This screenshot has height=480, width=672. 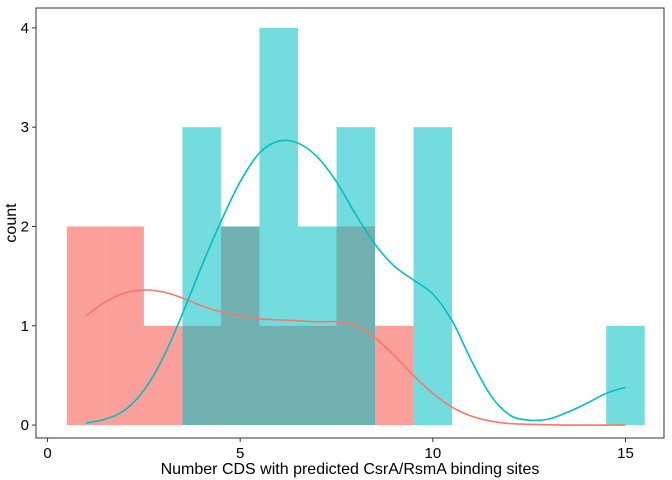 What do you see at coordinates (625, 453) in the screenshot?
I see `x-tick-label: 15` at bounding box center [625, 453].